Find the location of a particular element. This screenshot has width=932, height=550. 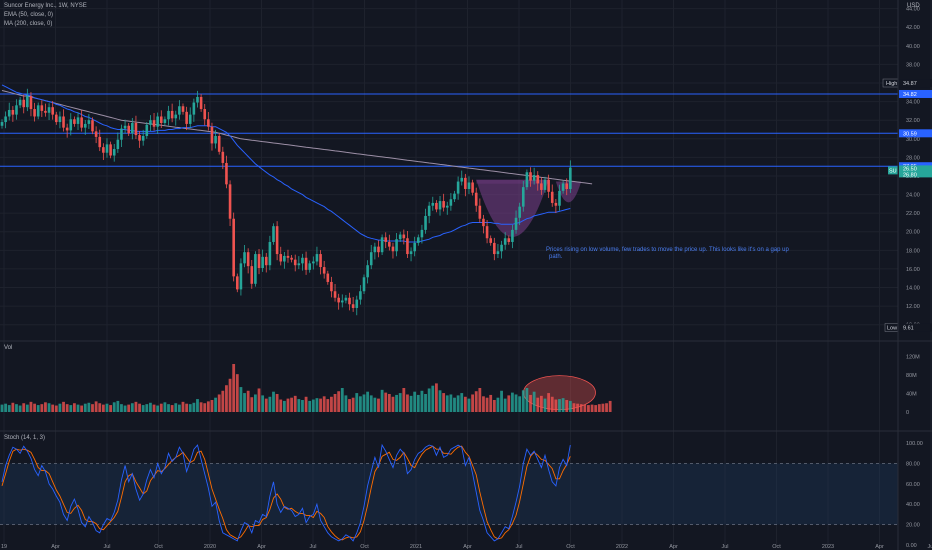

ma200-line is located at coordinates (297, 137).